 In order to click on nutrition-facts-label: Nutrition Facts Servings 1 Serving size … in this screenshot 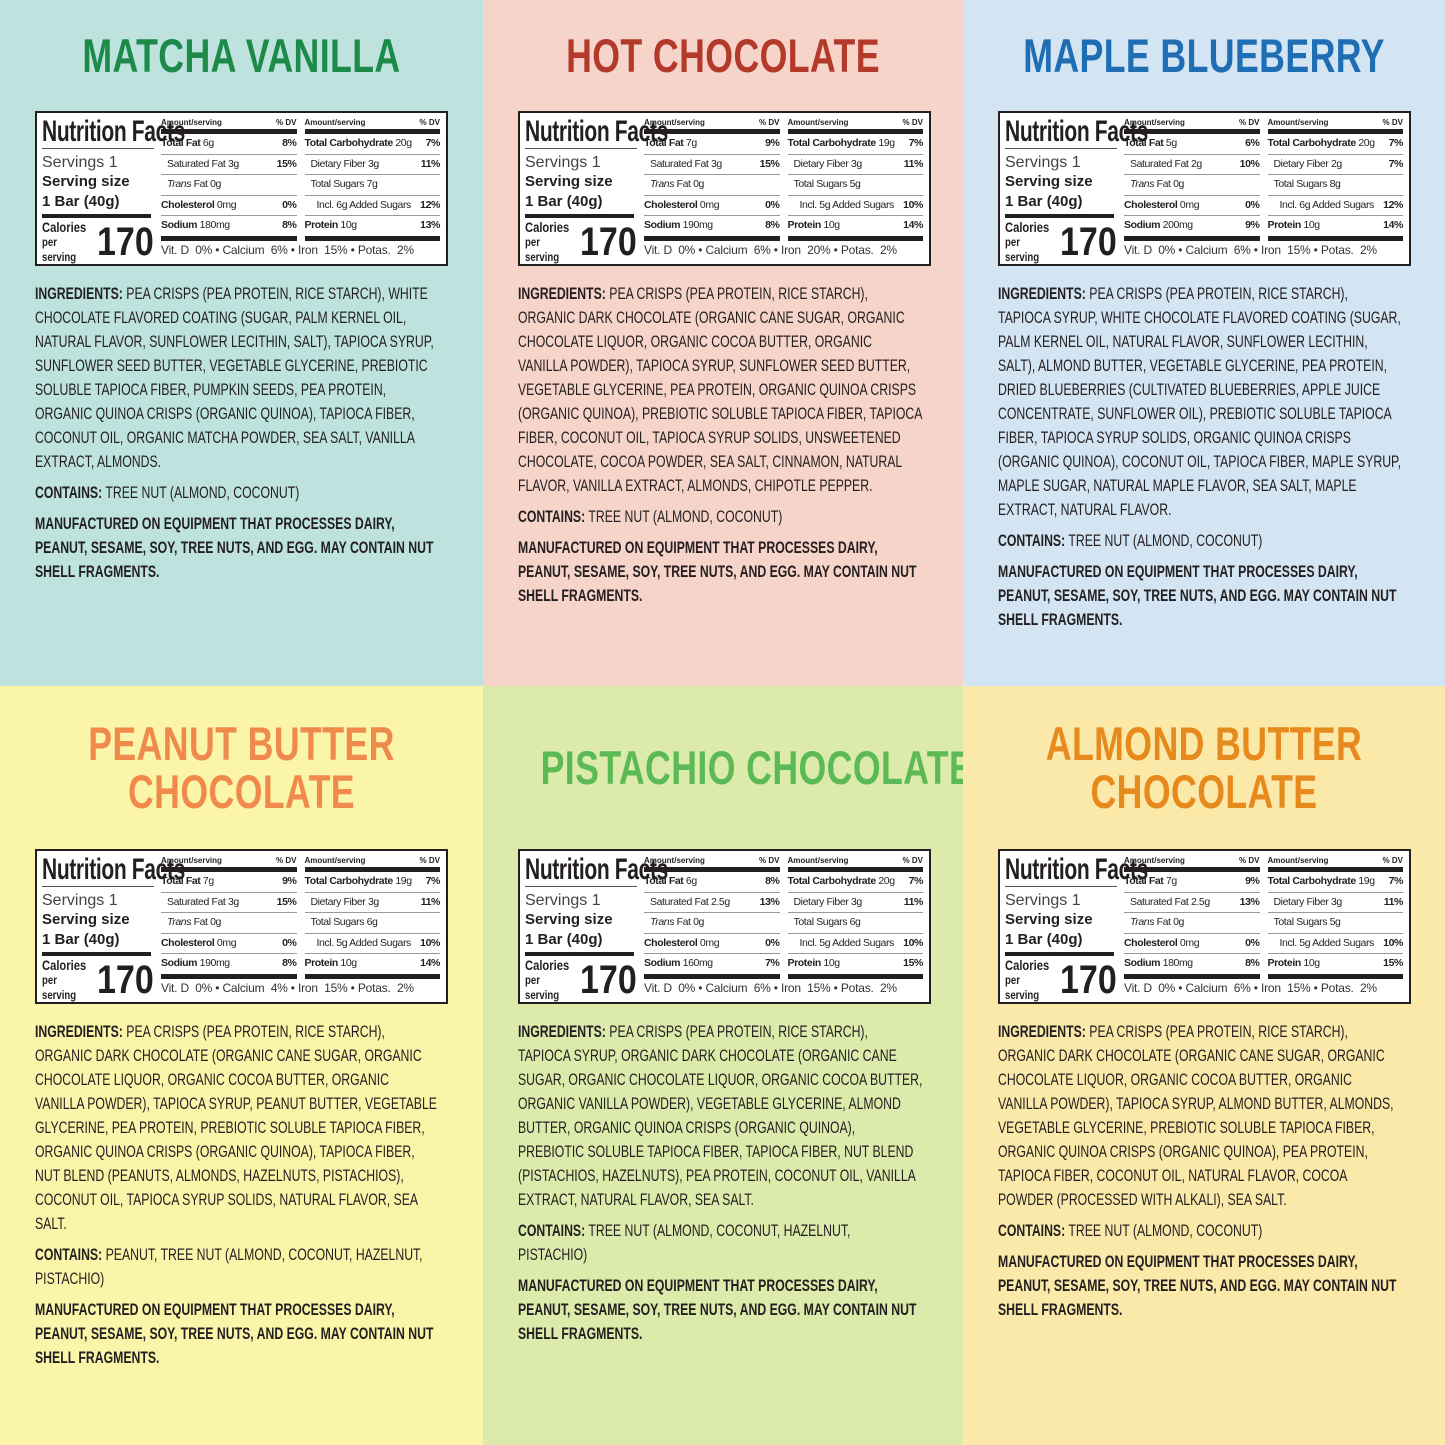, I will do `click(724, 926)`.